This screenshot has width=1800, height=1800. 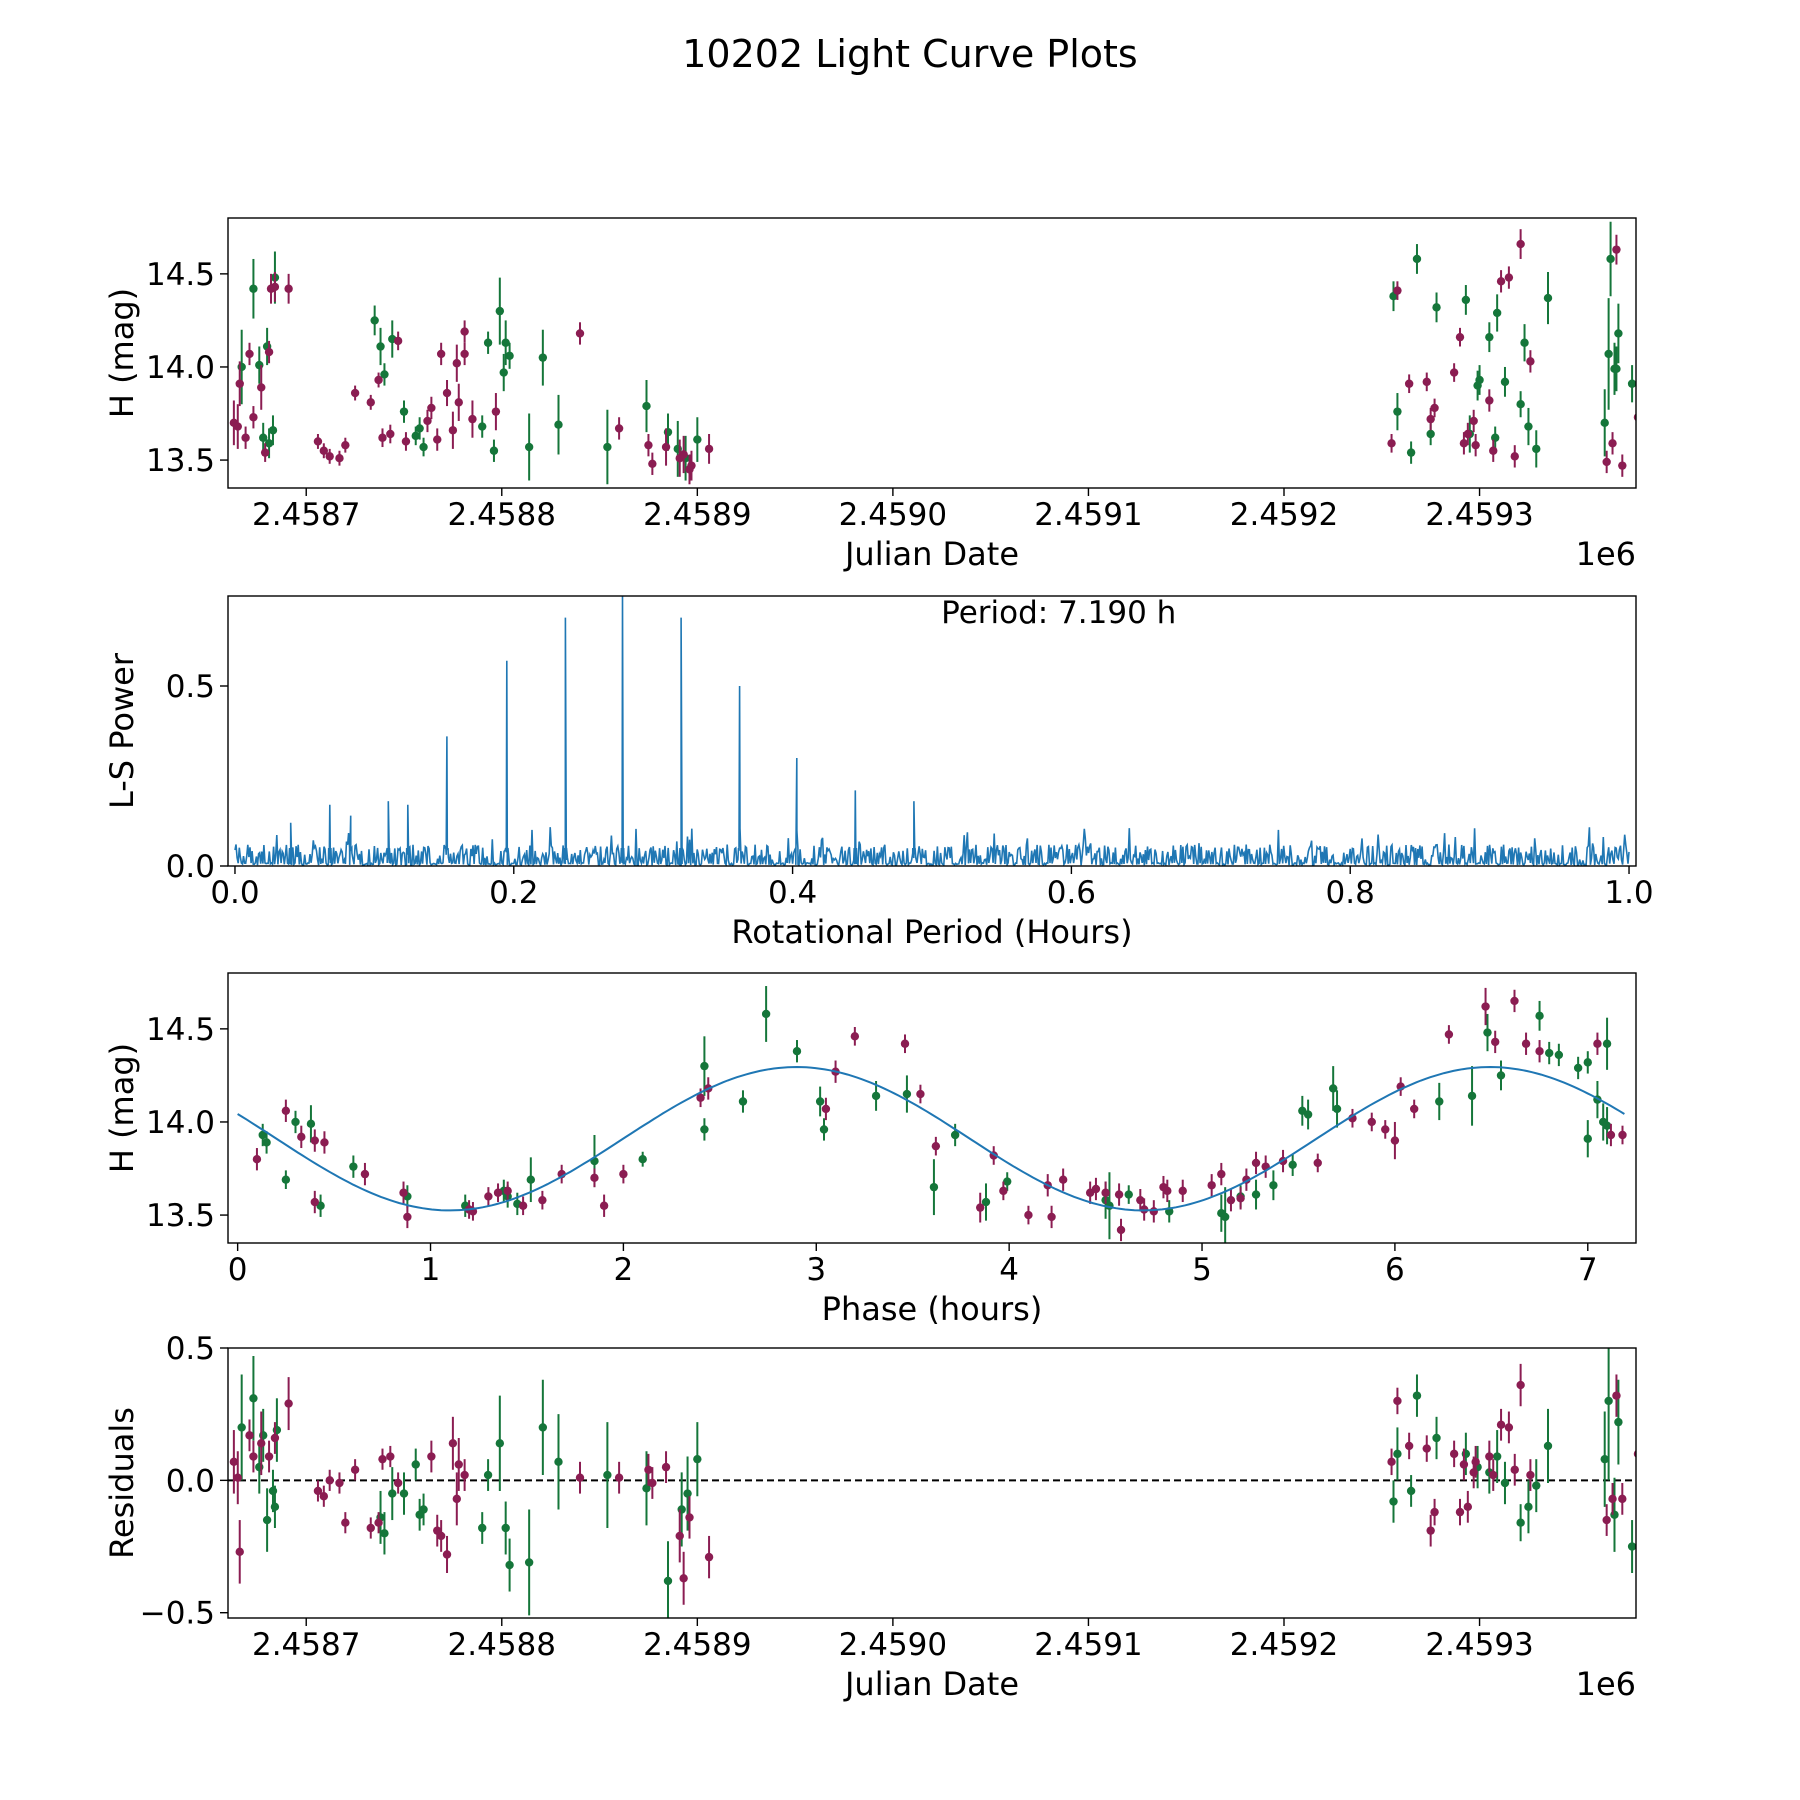 I want to click on residuals-points, so click(x=932, y=1483).